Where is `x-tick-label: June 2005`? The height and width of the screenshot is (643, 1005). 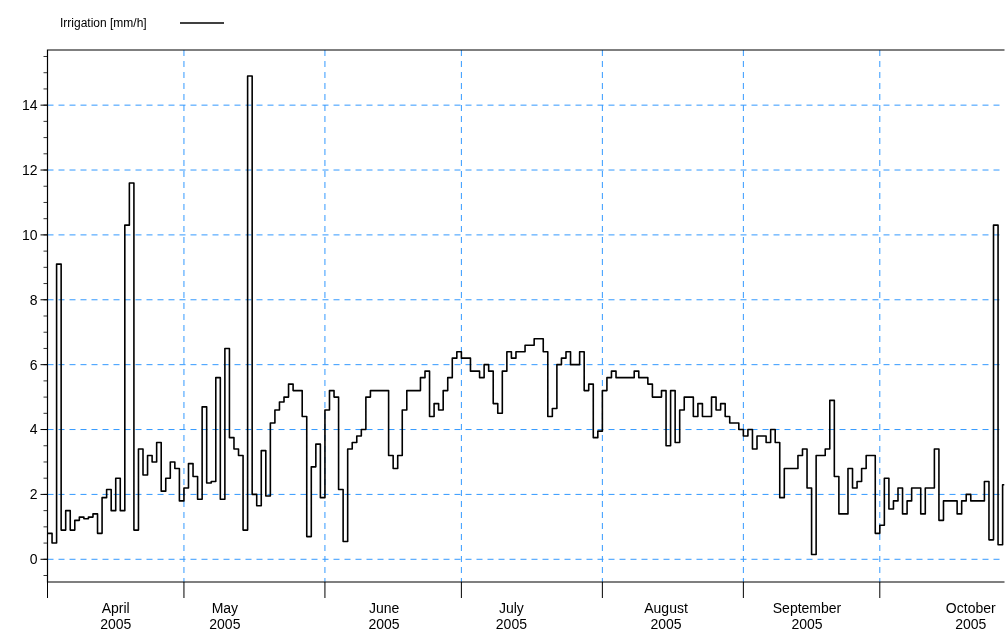
x-tick-label: June 2005 is located at coordinates (384, 616).